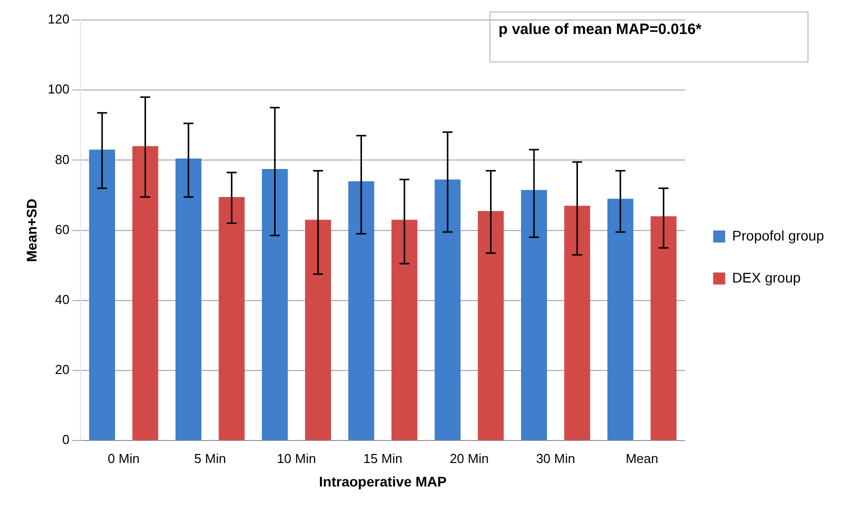 The width and height of the screenshot is (844, 505). I want to click on x-tick-label: 0 Min, so click(124, 458).